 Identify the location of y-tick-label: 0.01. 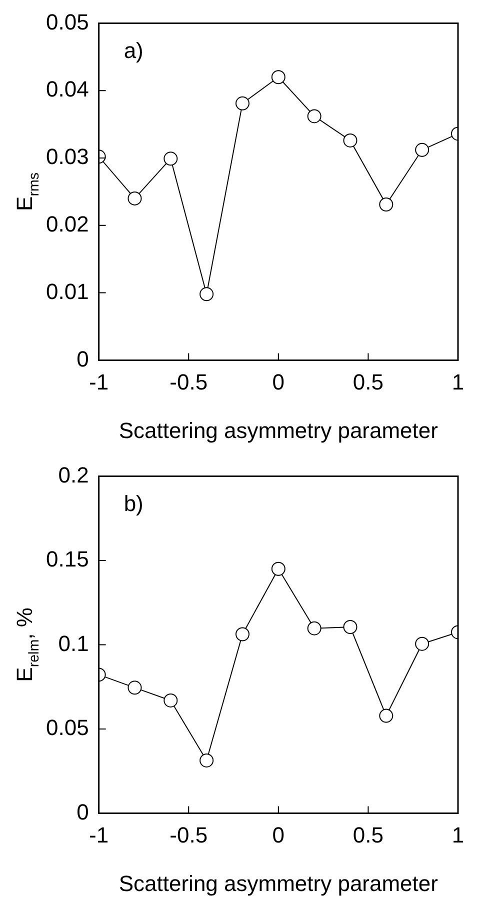
(67, 291).